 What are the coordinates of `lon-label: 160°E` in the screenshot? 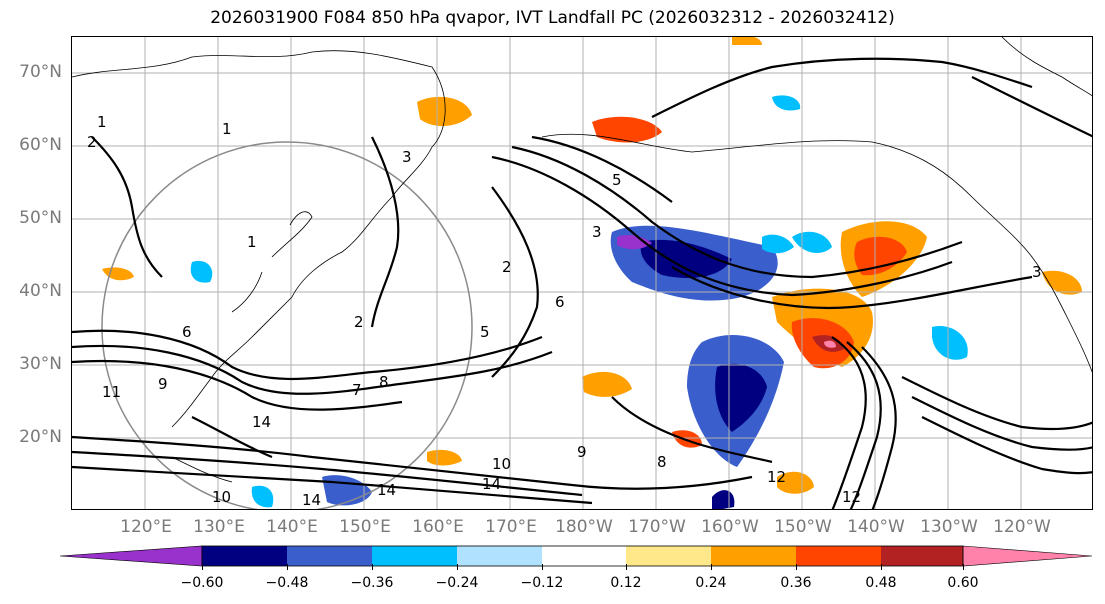 It's located at (438, 527).